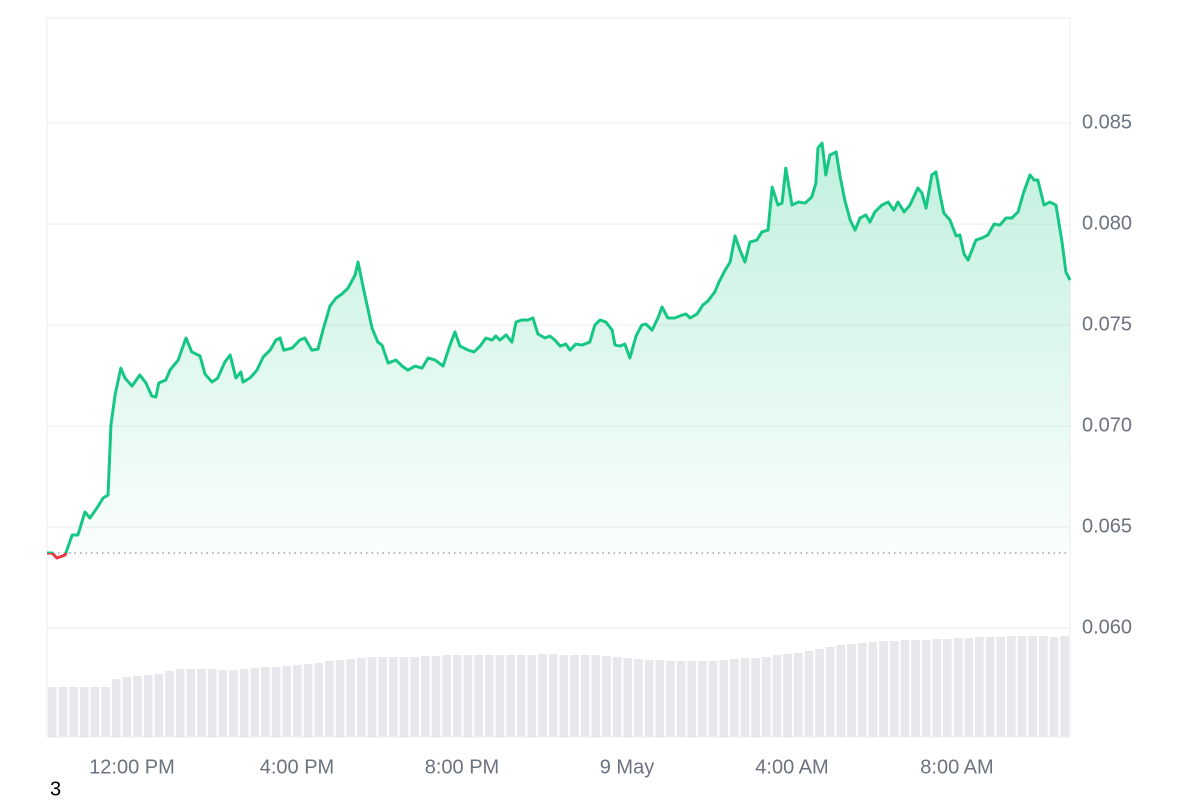  I want to click on y-tick-label: 0.065, so click(1107, 526).